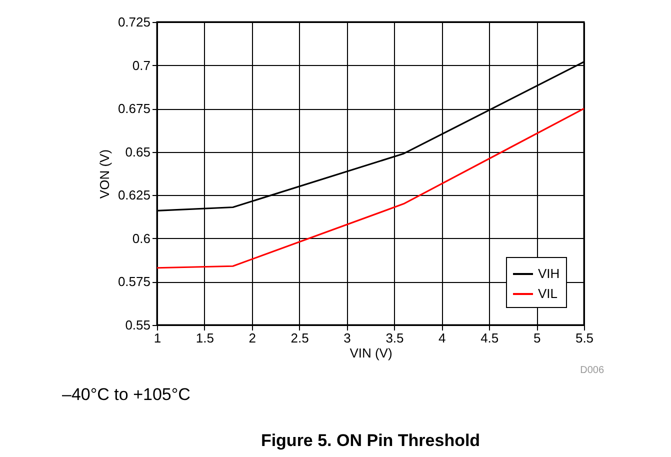 This screenshot has width=671, height=457. What do you see at coordinates (141, 65) in the screenshot?
I see `y-tick-label: 0.7` at bounding box center [141, 65].